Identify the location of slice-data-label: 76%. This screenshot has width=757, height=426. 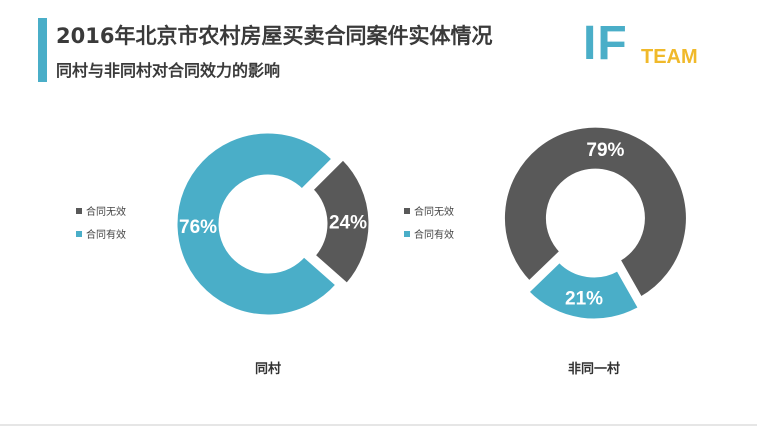
(198, 227).